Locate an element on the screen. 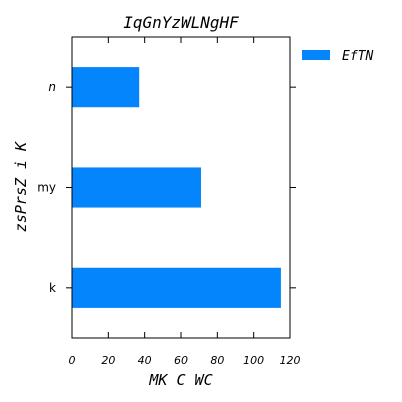  x-axis-label: MK C WC is located at coordinates (180, 380).